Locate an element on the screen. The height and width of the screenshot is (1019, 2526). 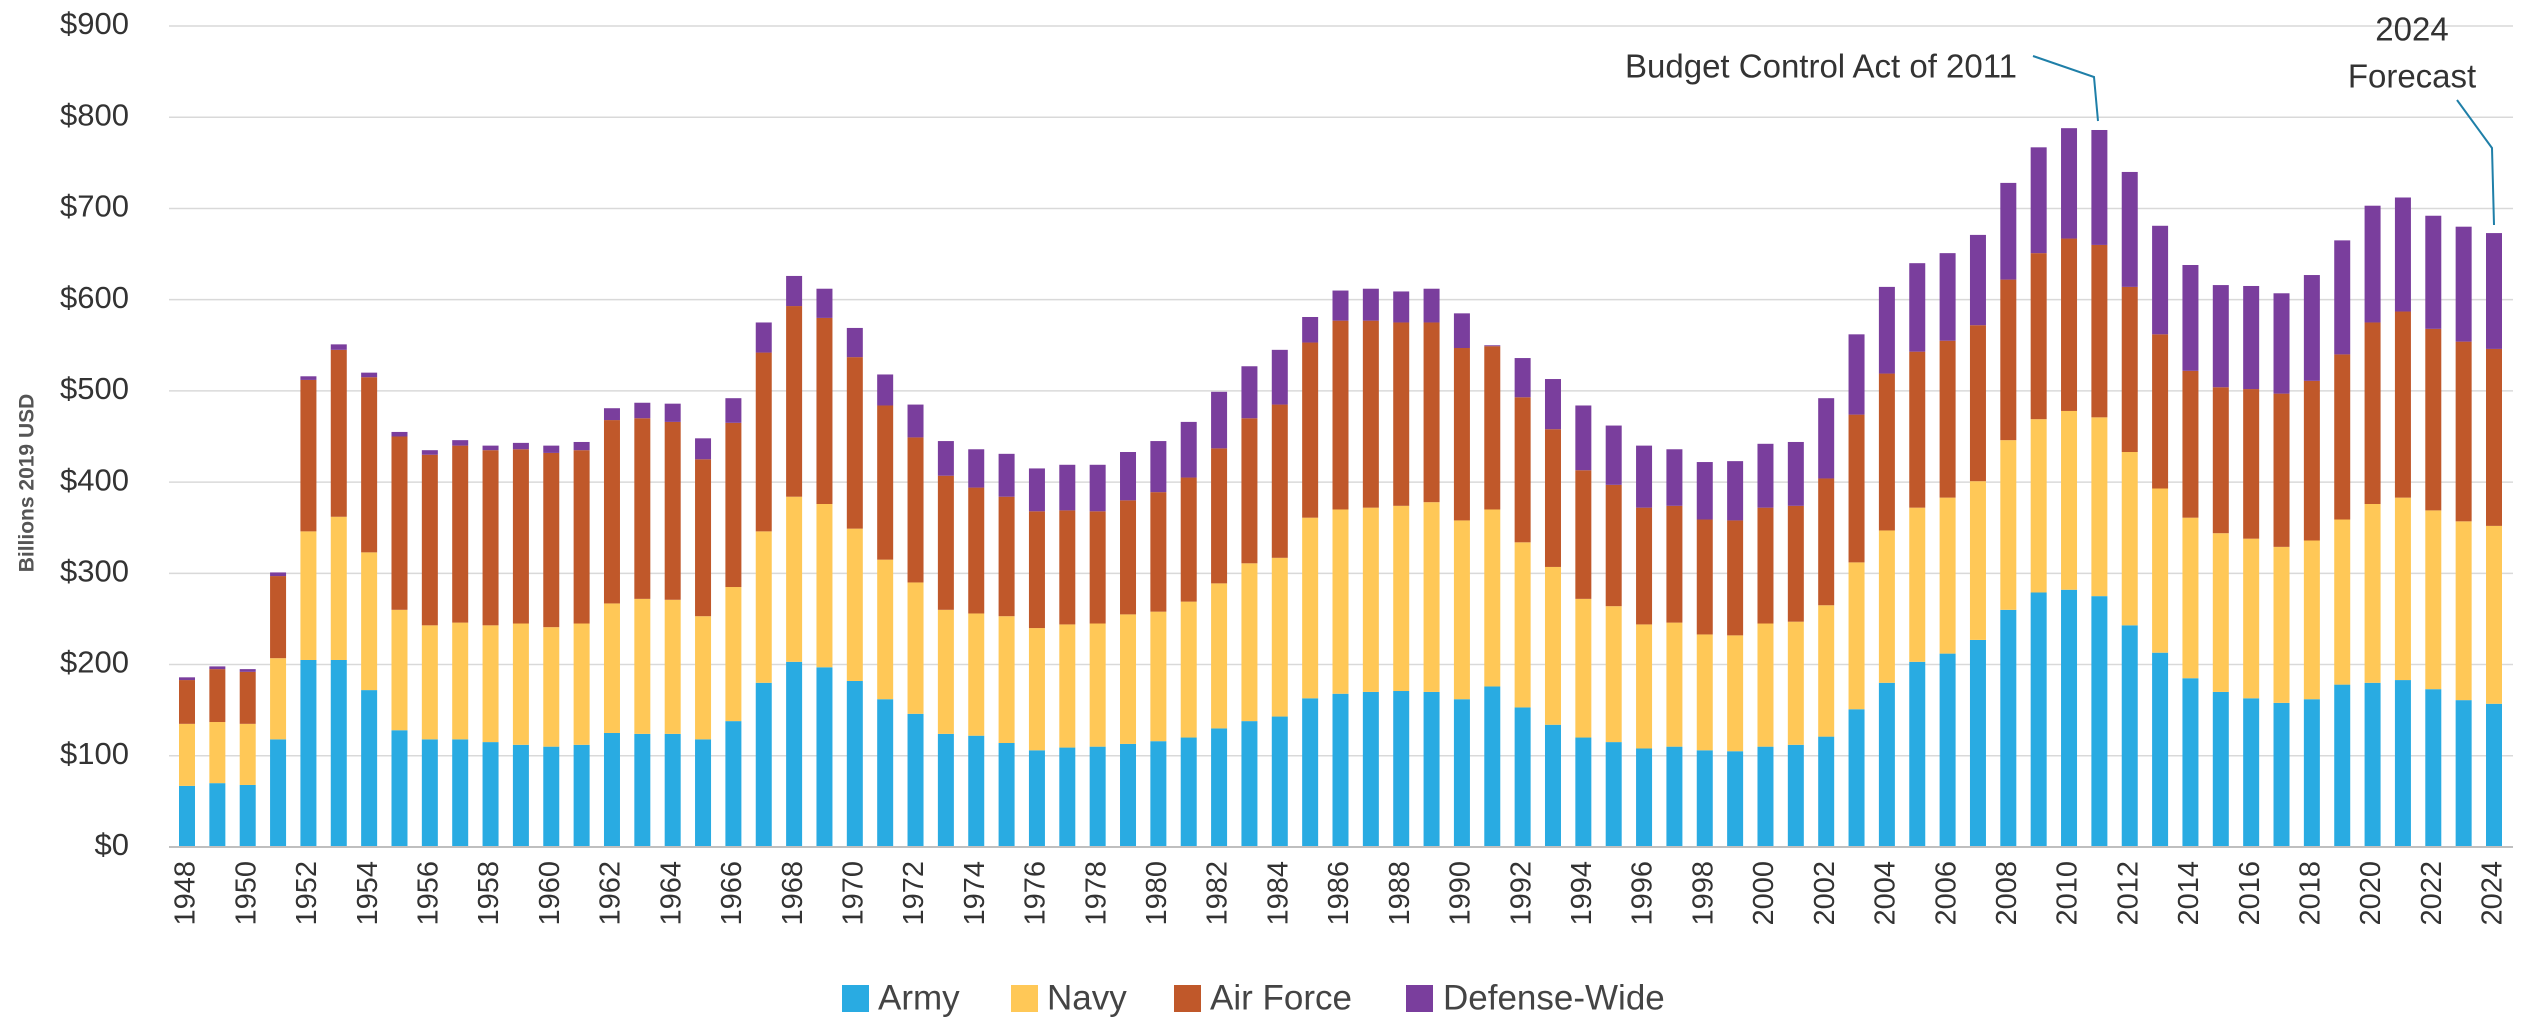
x-tick-label: 1996 is located at coordinates (1643, 893).